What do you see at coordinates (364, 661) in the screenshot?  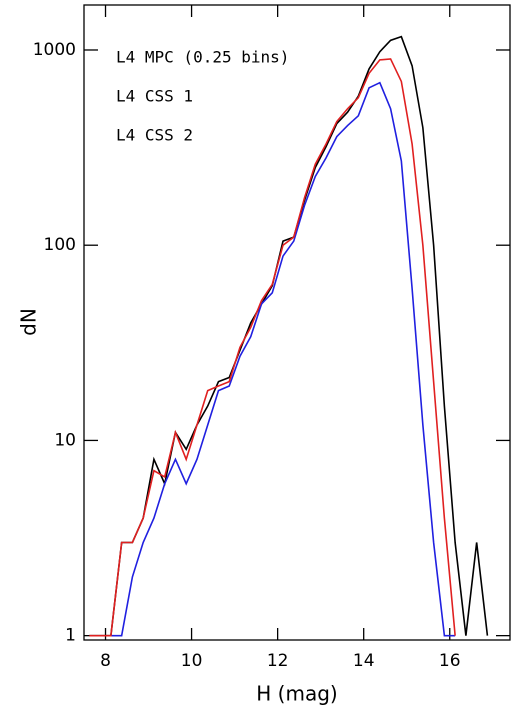 I see `x-tick-label: 14` at bounding box center [364, 661].